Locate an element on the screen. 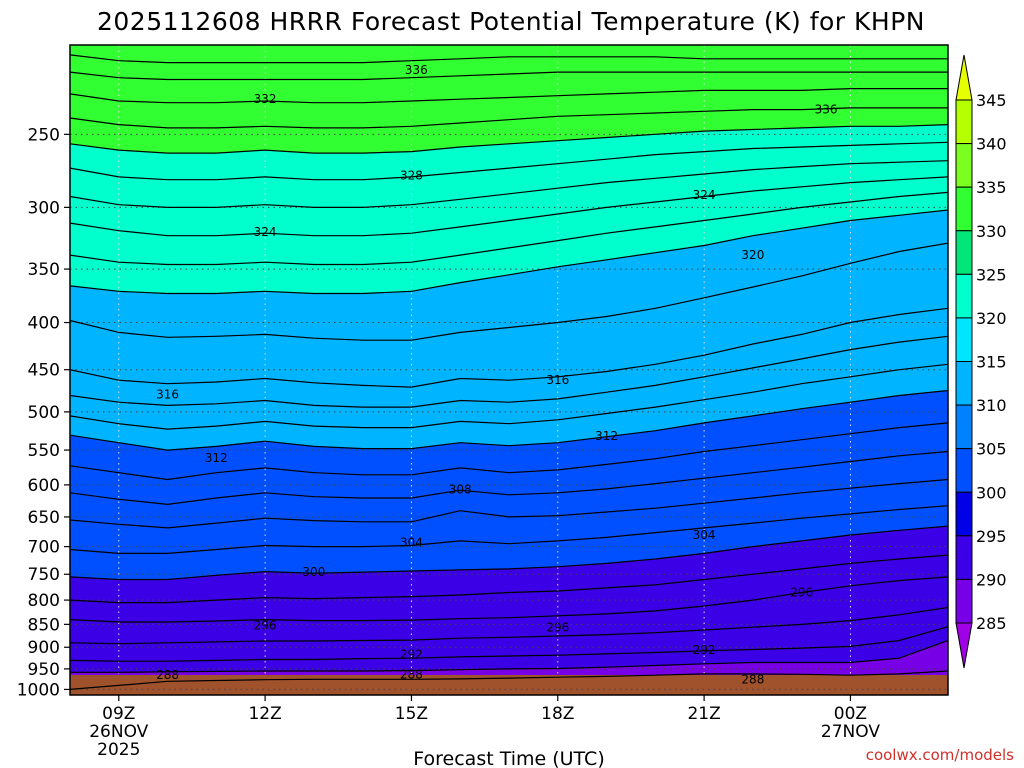  y-tick-label-750: 750 is located at coordinates (44, 575).